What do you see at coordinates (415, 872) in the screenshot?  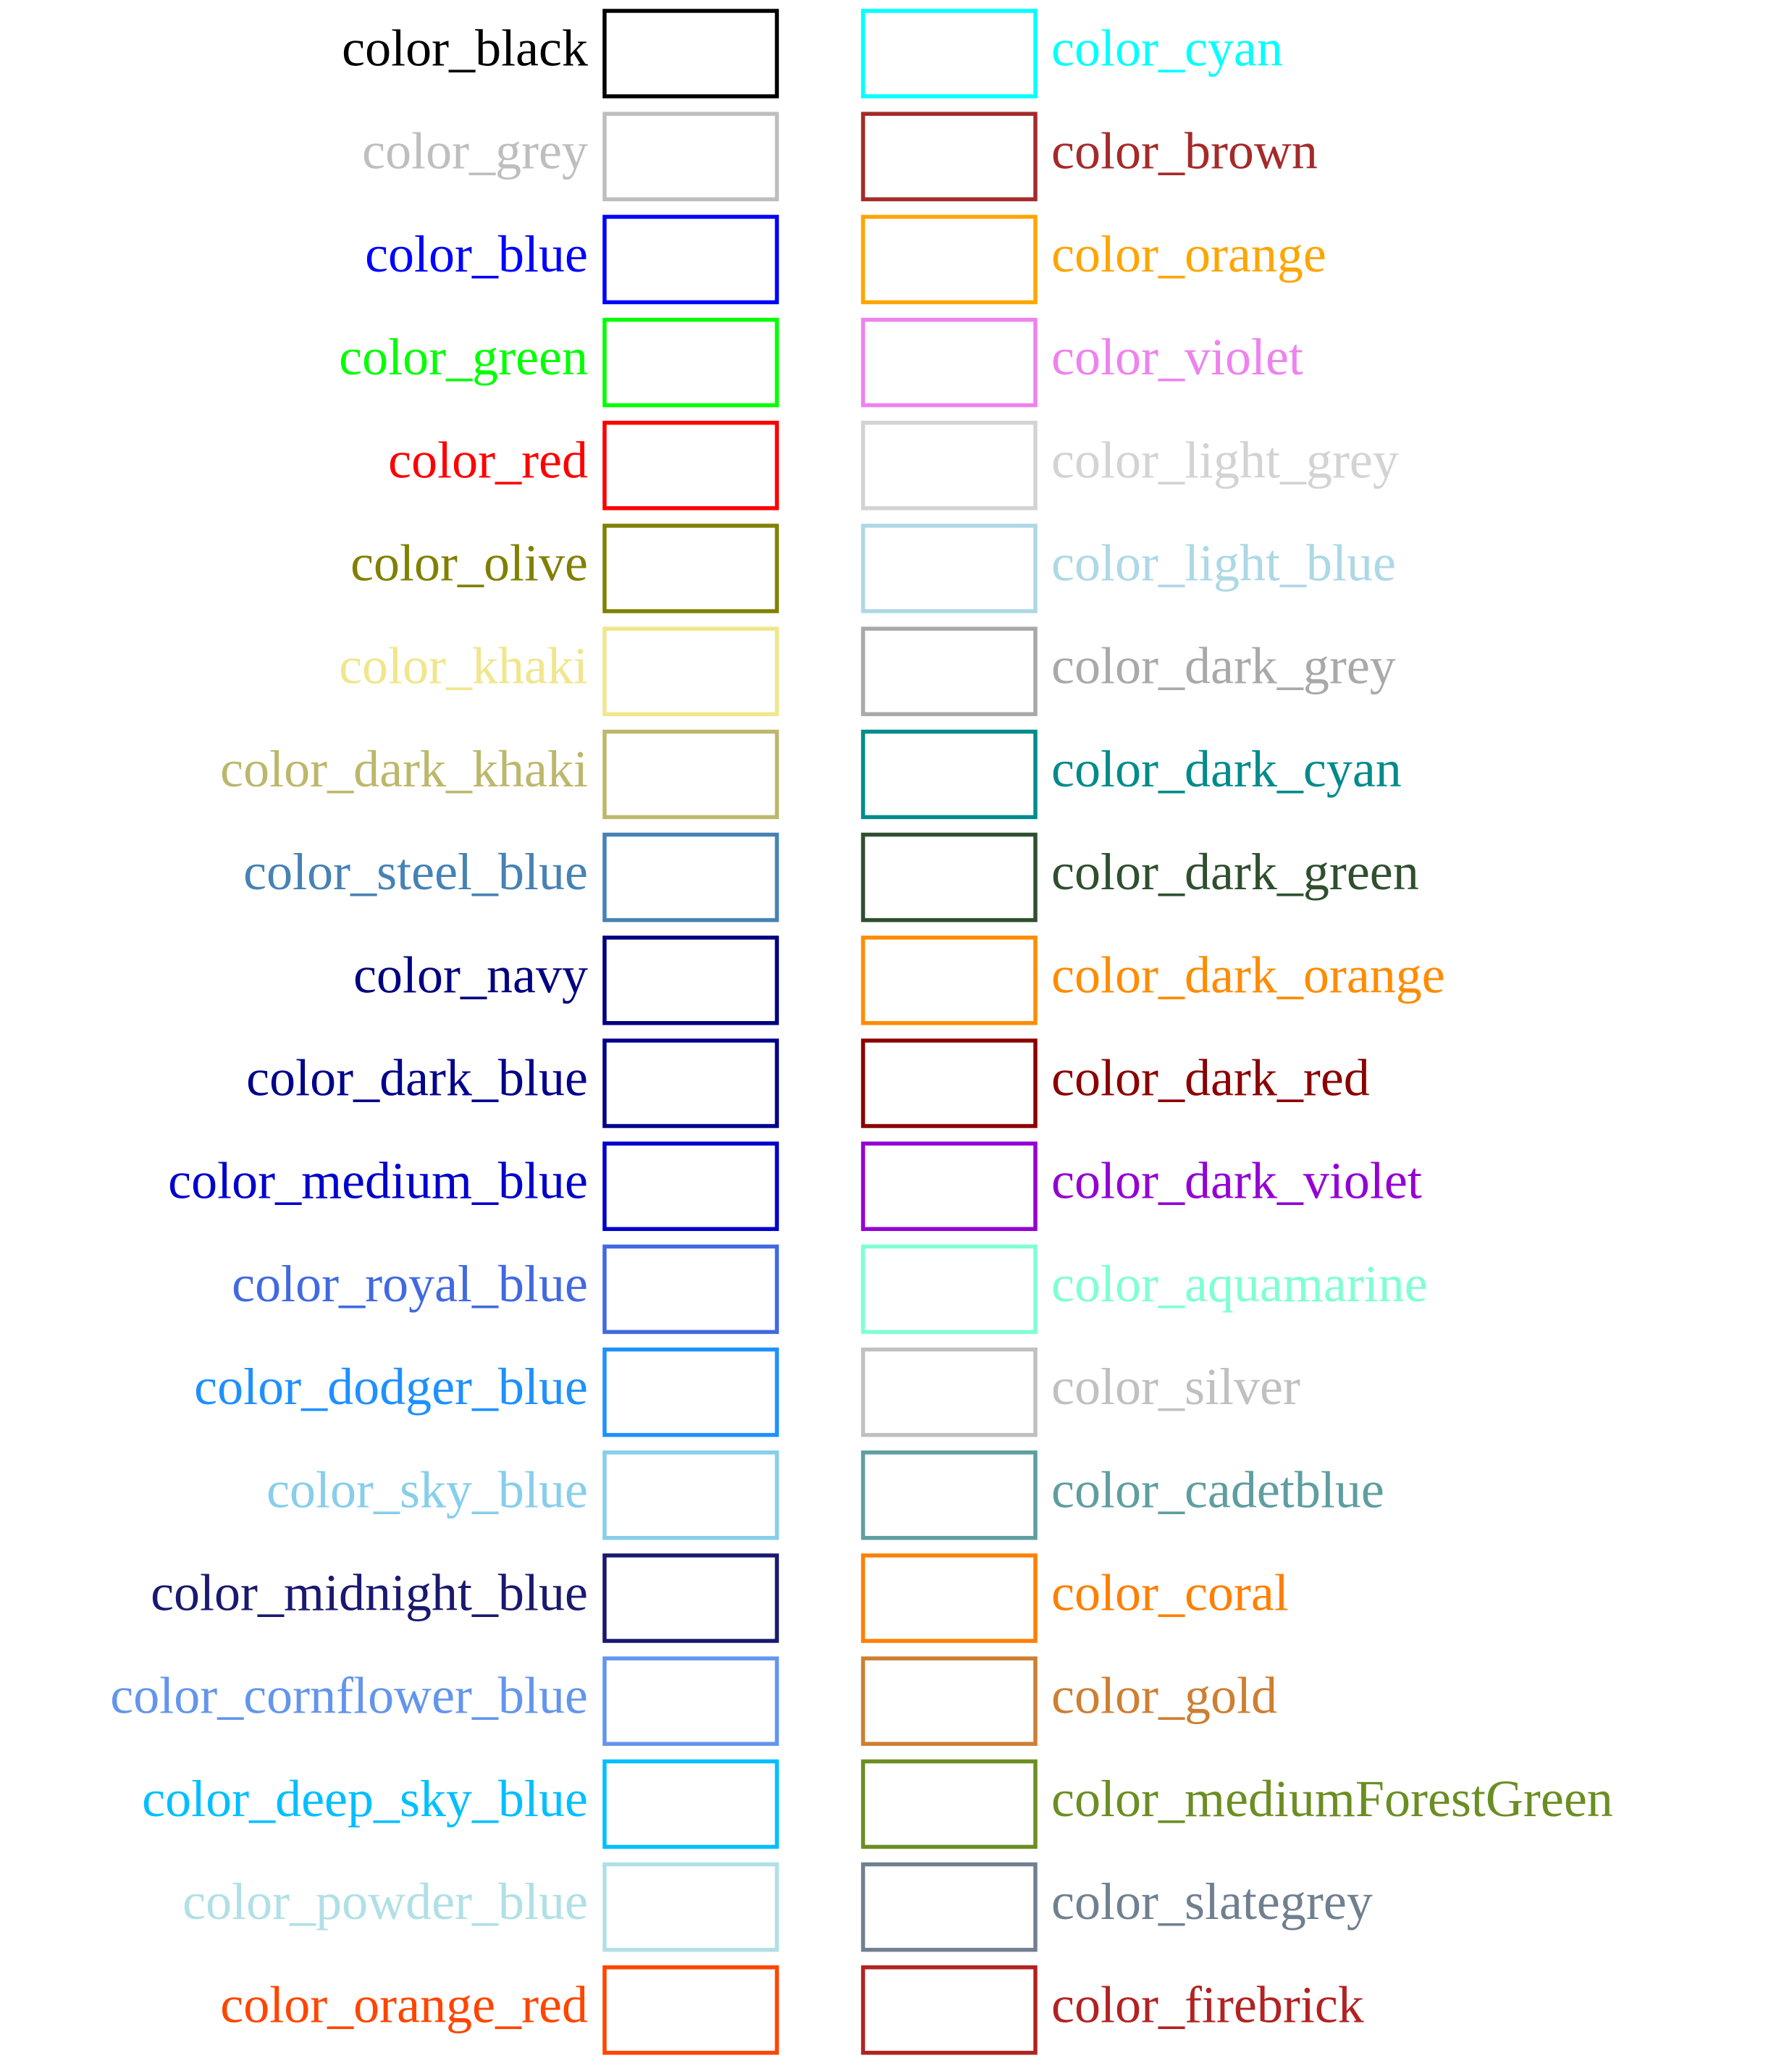 I see `color-label: color_steel_blue` at bounding box center [415, 872].